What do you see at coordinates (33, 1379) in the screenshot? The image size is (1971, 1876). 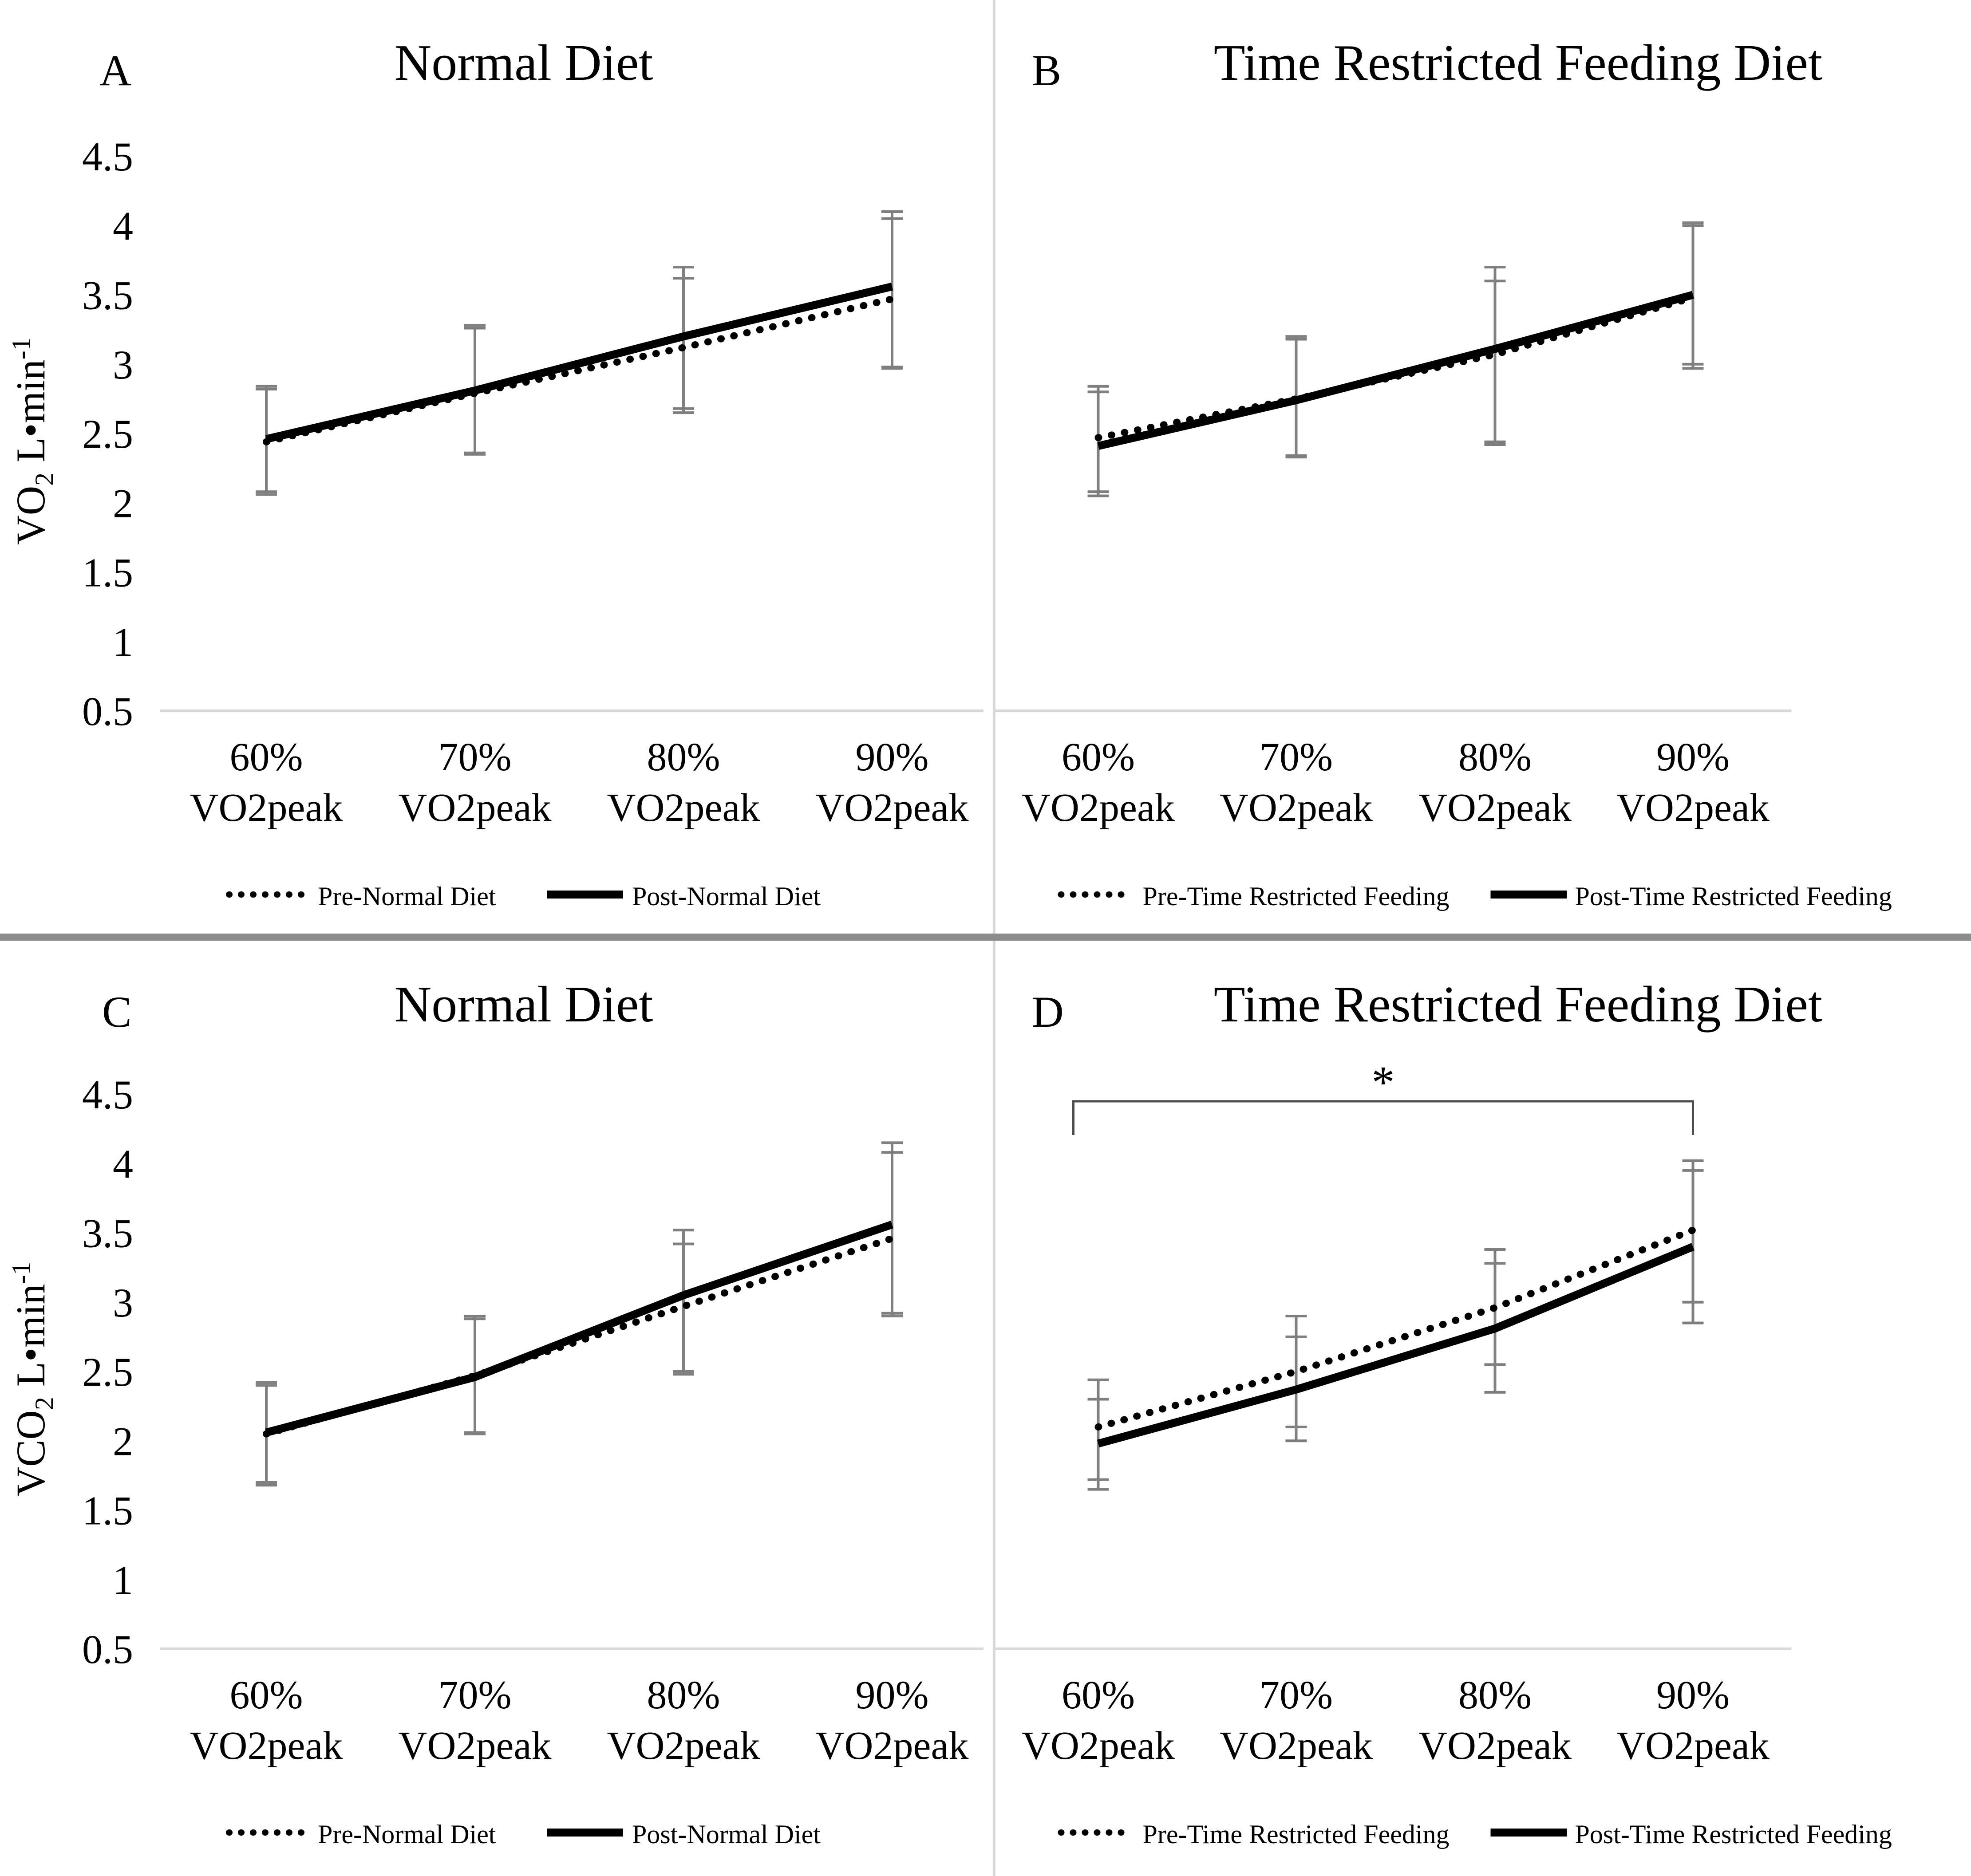 I see `y-axis-title: VCO2 L•min-1` at bounding box center [33, 1379].